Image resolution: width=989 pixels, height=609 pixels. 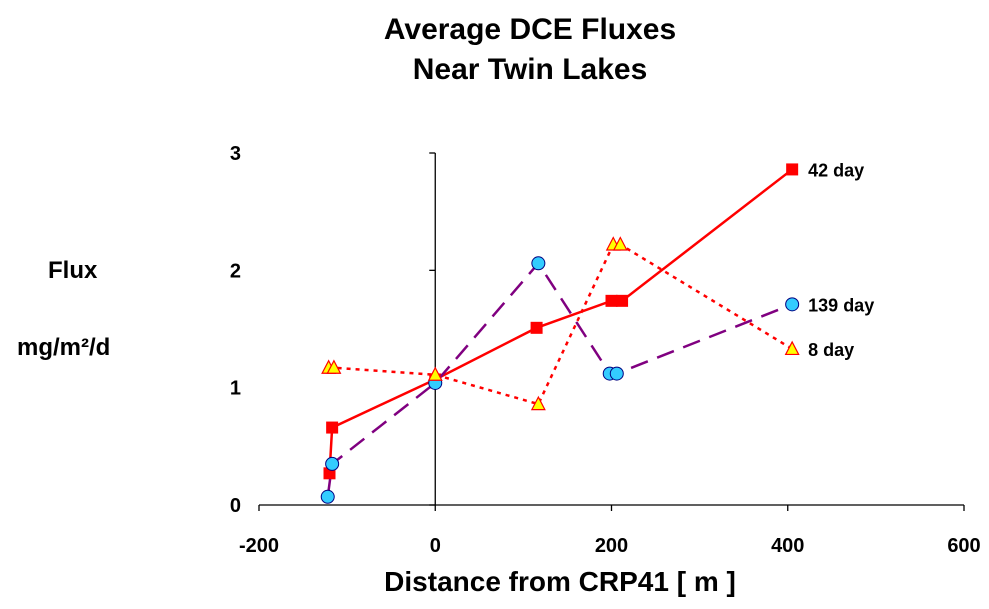 I want to click on x-tick-label: 400, so click(x=787, y=546).